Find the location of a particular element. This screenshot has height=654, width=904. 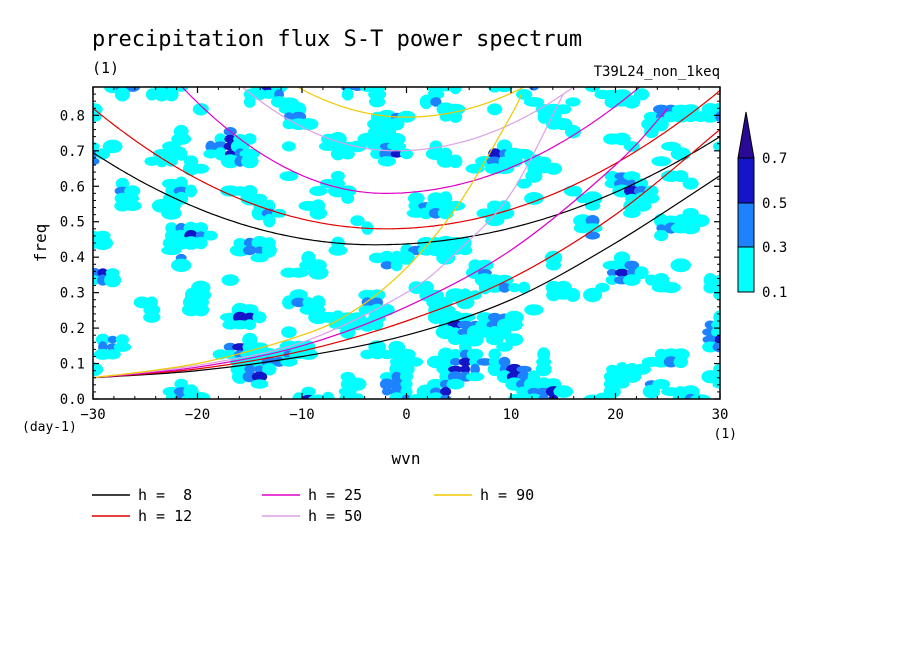

curve-upper-h50 is located at coordinates (408, 119).